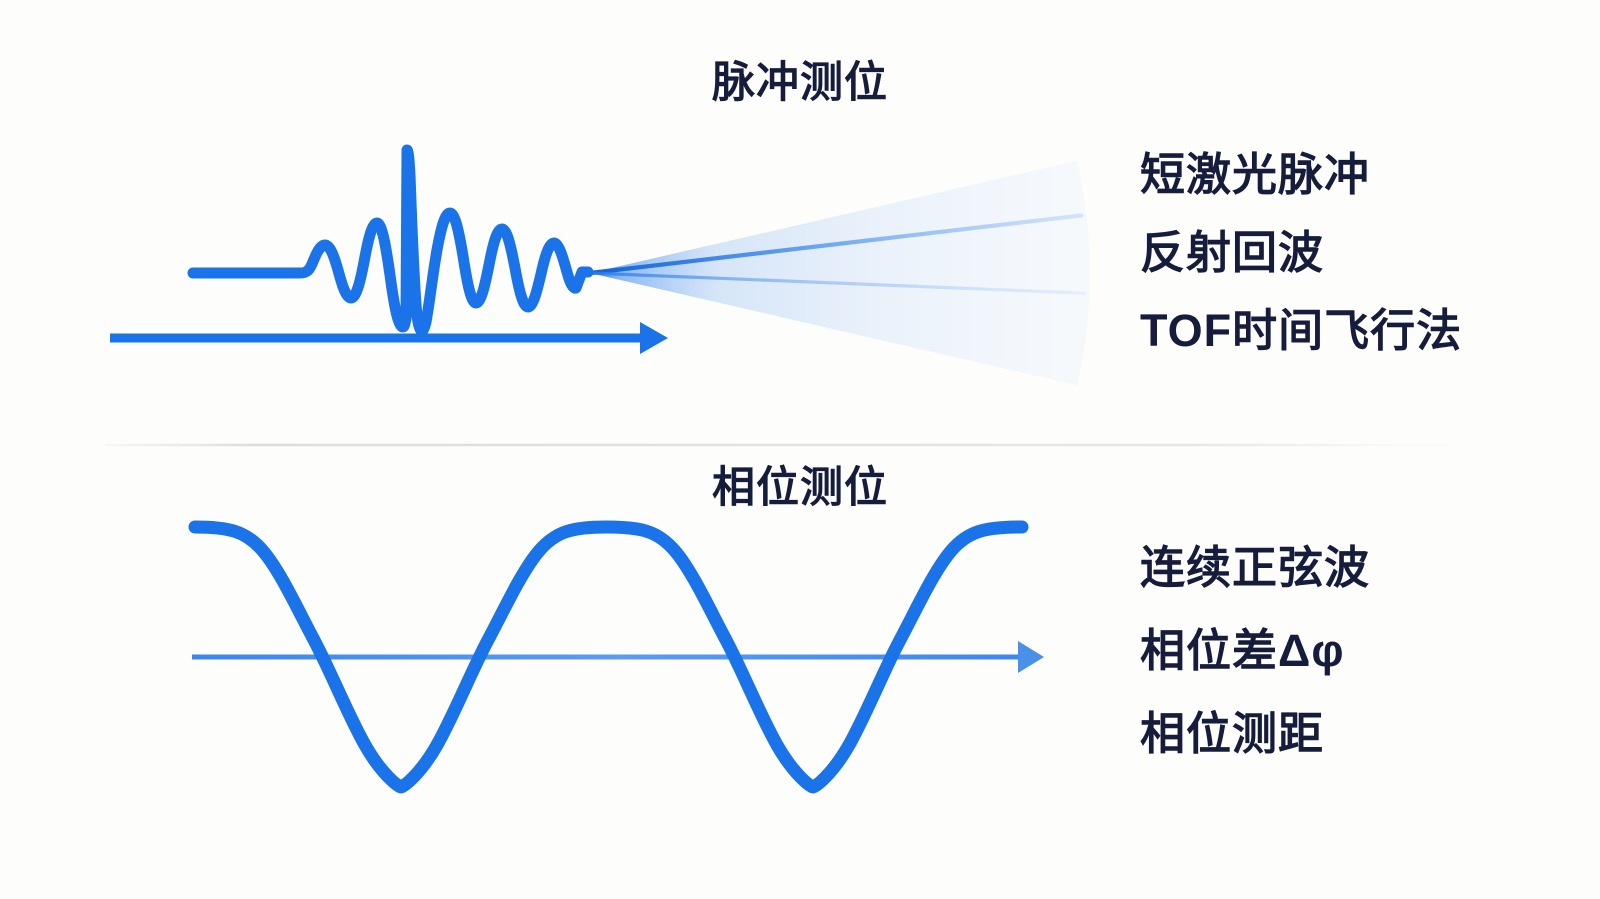  I want to click on beam-ray-lower, so click(837, 283).